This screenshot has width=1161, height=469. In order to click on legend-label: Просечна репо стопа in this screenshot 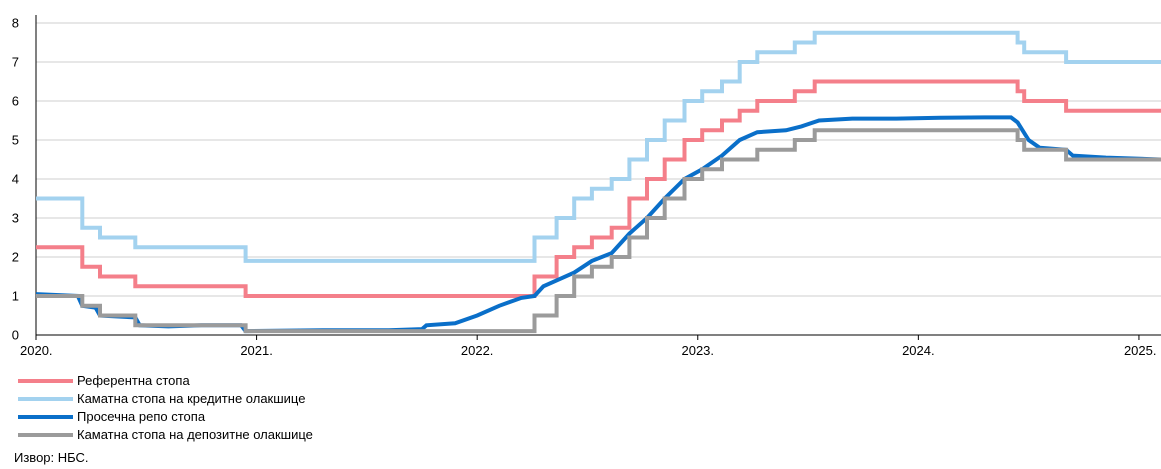, I will do `click(141, 416)`.